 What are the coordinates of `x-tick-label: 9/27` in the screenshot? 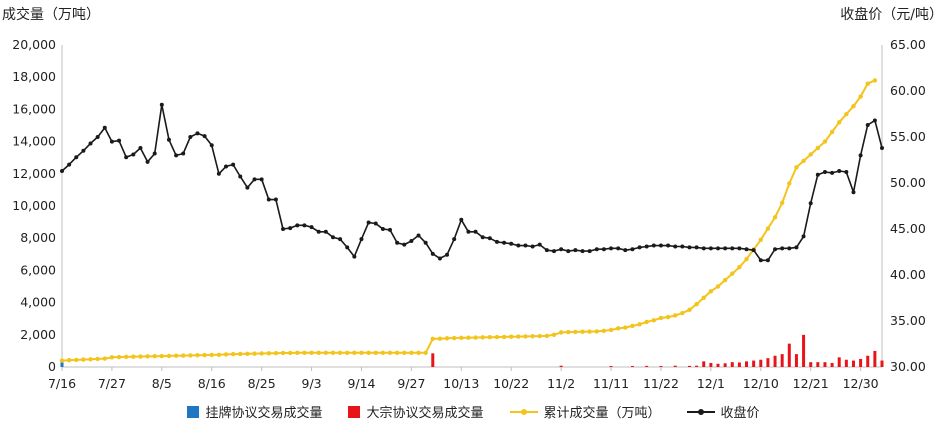 It's located at (411, 383).